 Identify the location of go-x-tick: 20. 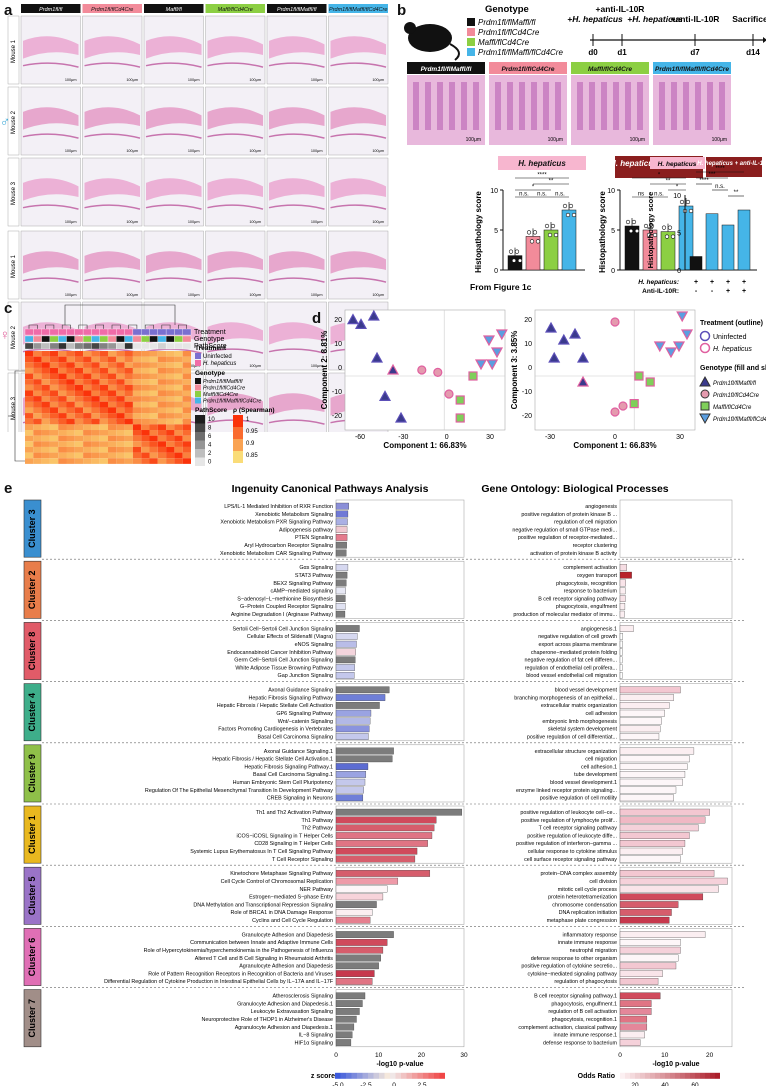
(710, 1055).